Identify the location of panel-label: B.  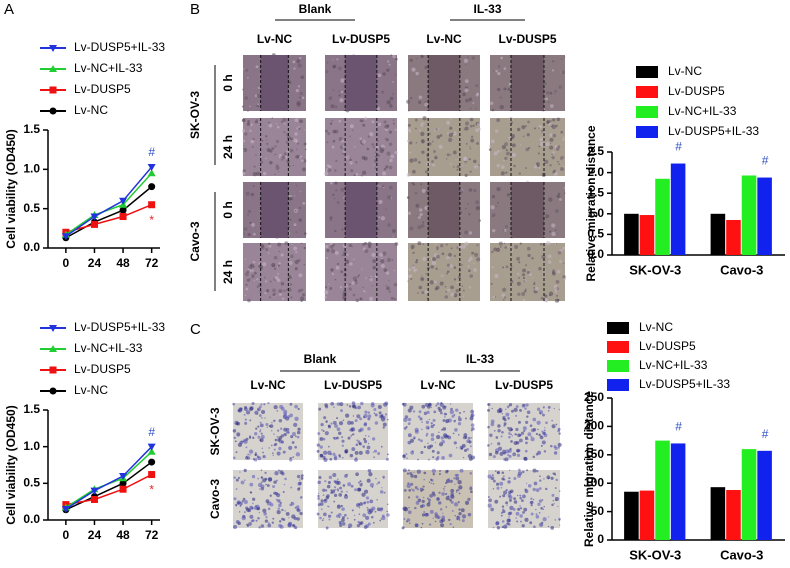
(195, 9).